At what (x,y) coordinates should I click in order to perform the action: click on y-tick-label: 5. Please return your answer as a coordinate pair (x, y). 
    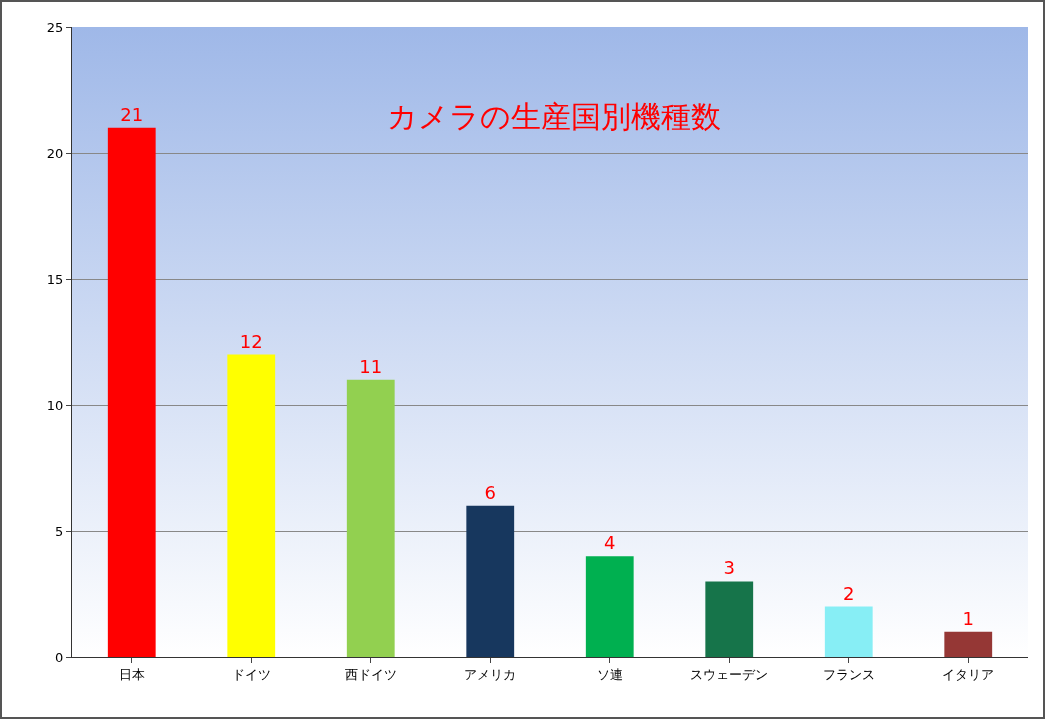
    Looking at the image, I should click on (59, 531).